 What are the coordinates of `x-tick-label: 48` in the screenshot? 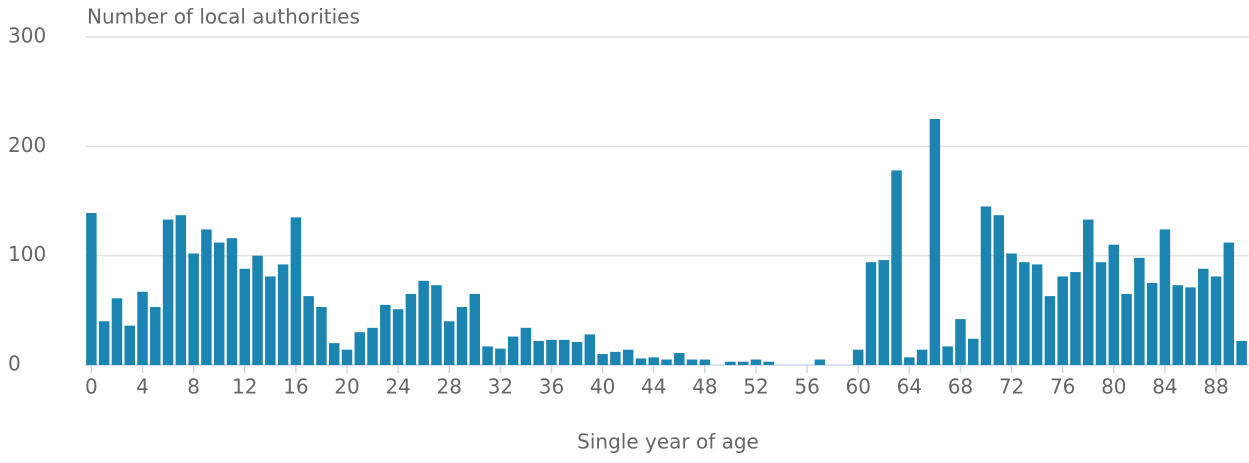 It's located at (704, 387).